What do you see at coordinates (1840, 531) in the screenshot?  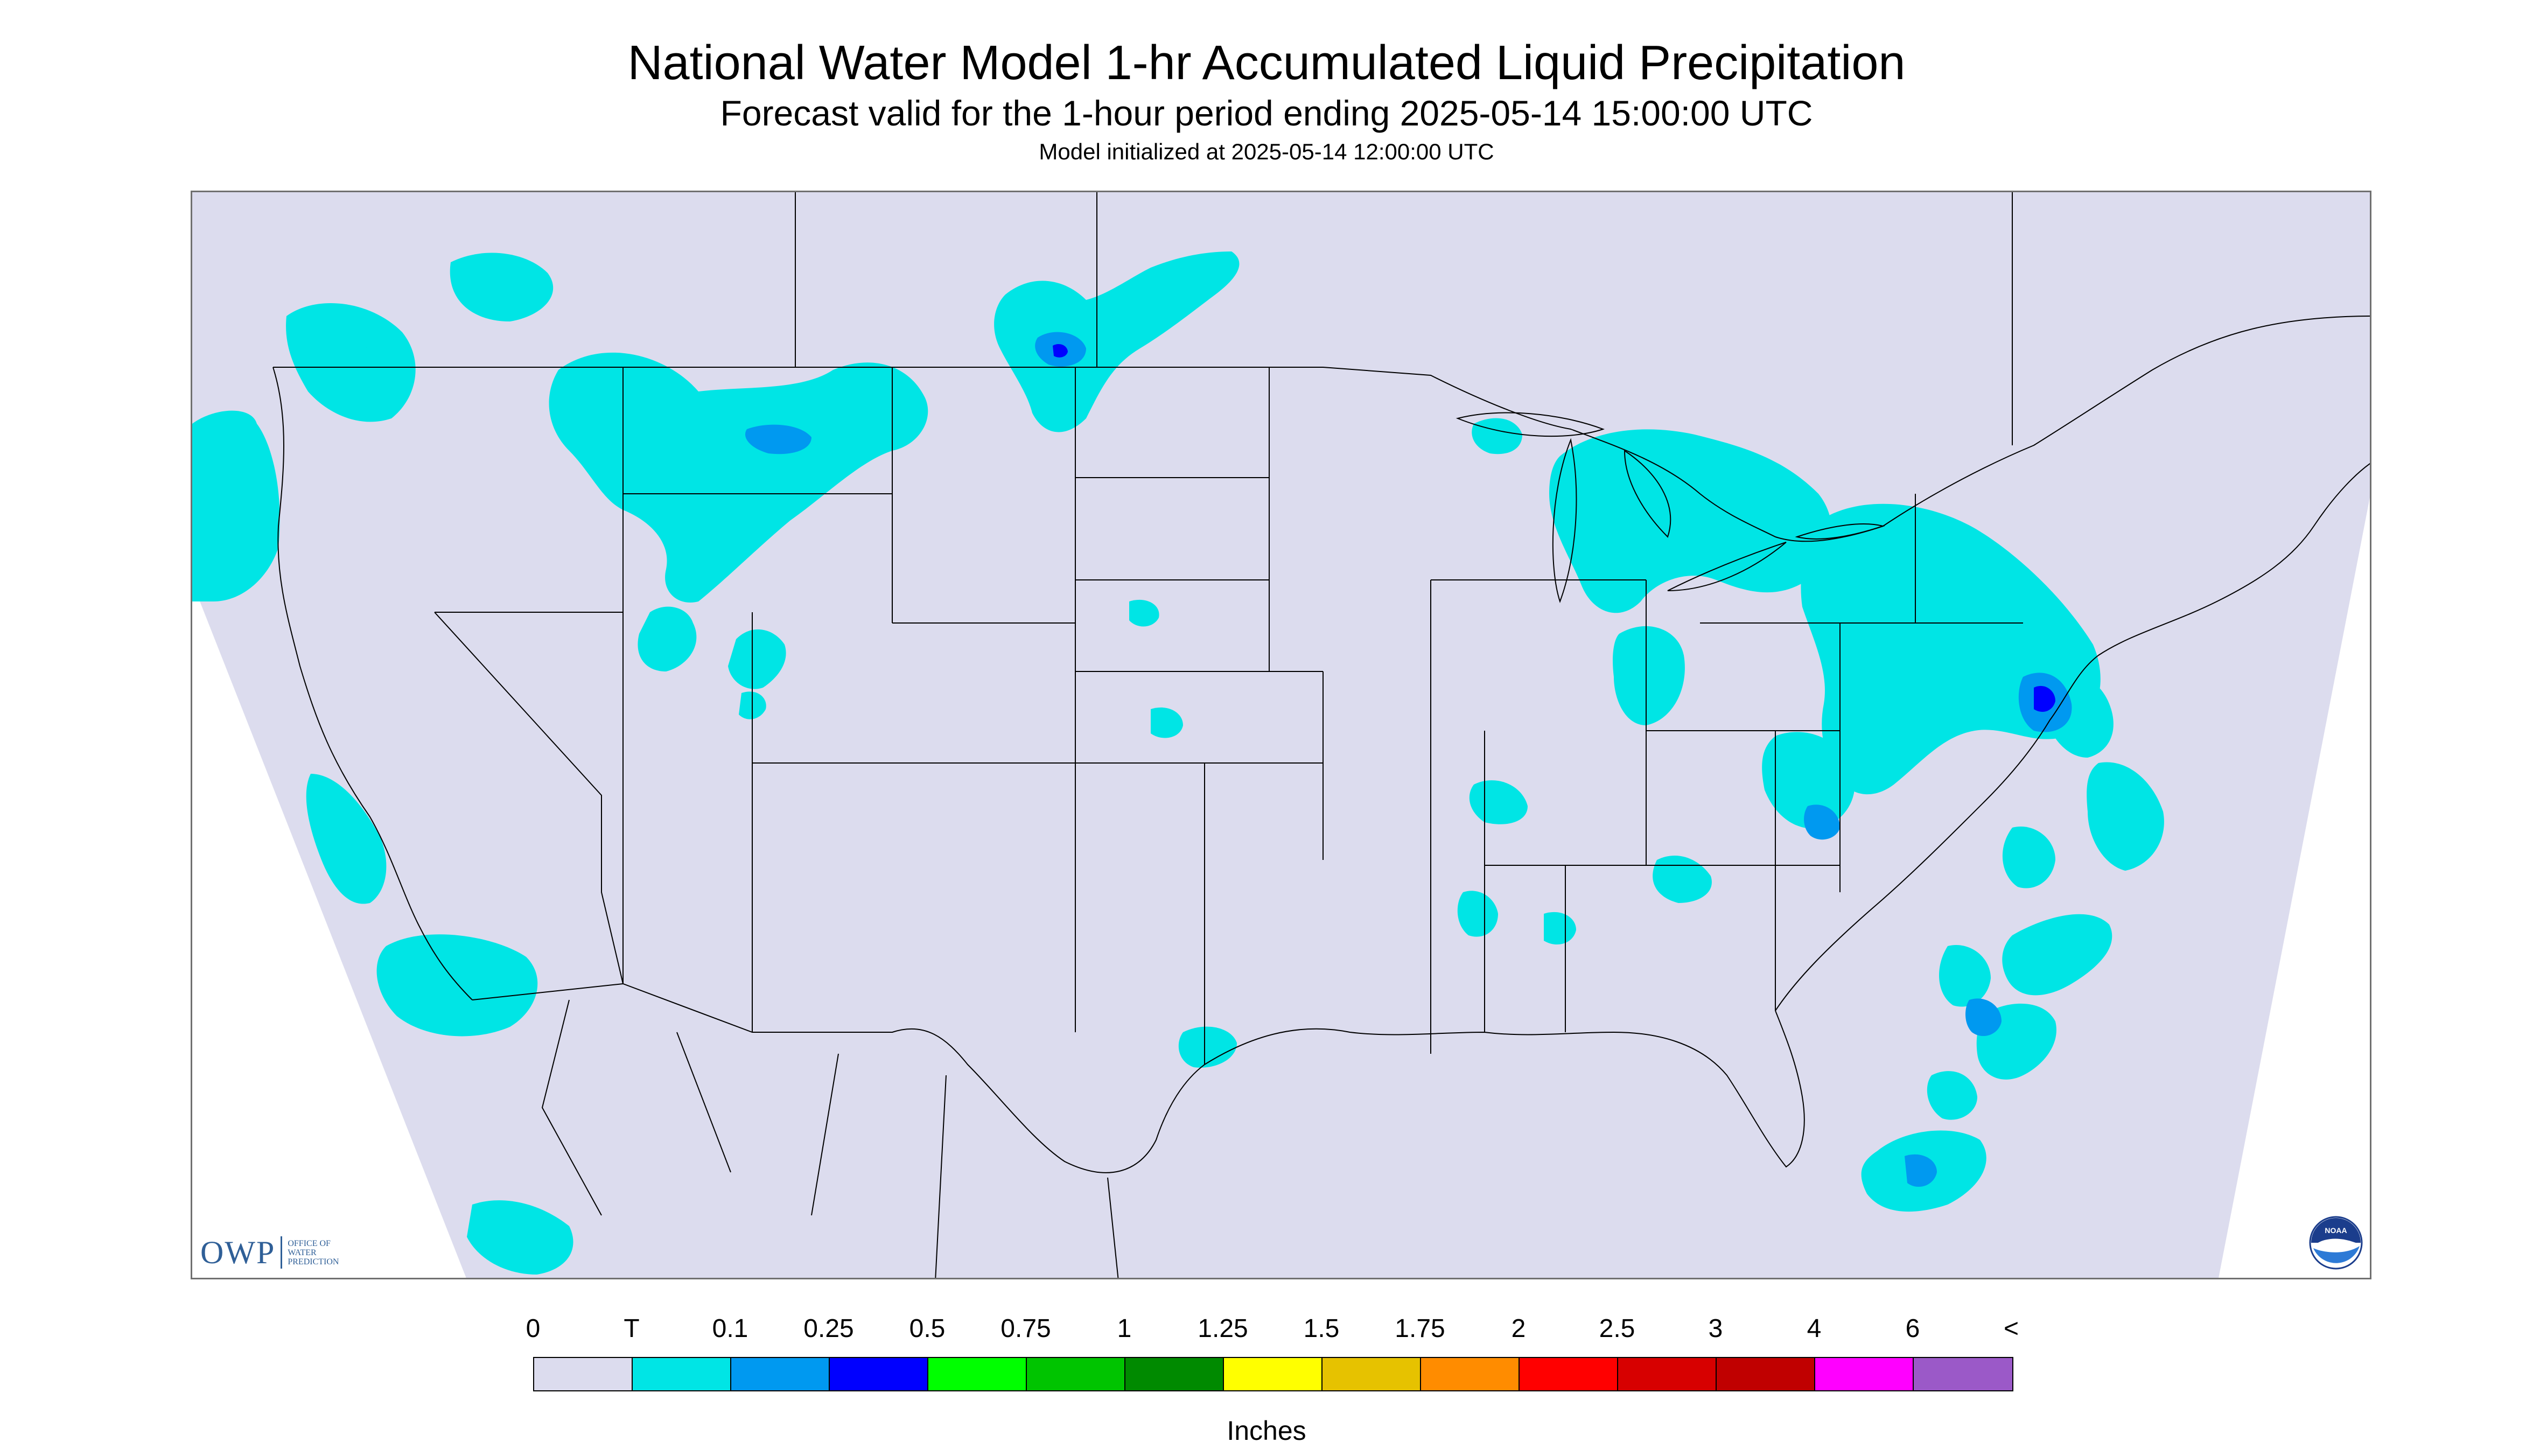 I see `lake-ontario` at bounding box center [1840, 531].